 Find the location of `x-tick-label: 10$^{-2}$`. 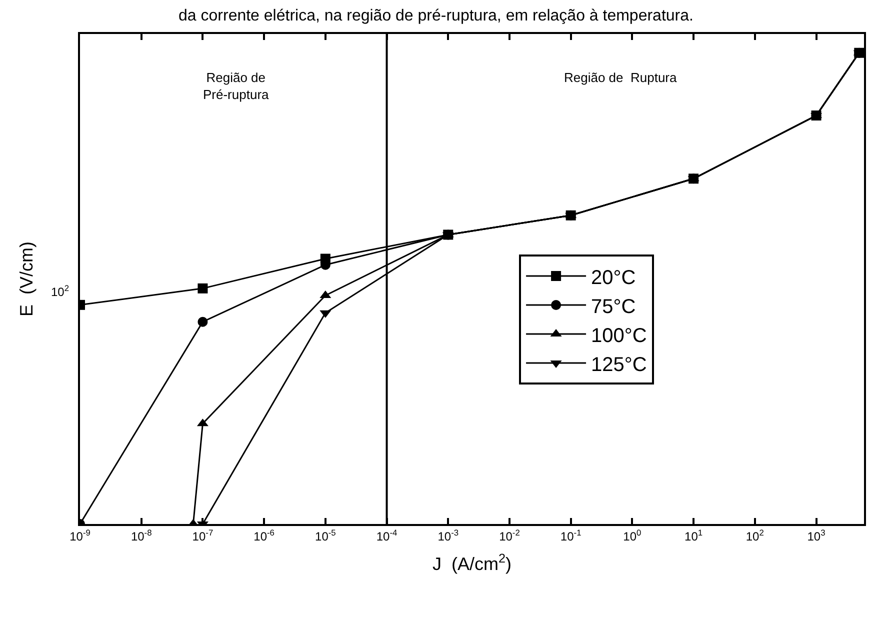

x-tick-label: 10$^{-2}$ is located at coordinates (509, 535).